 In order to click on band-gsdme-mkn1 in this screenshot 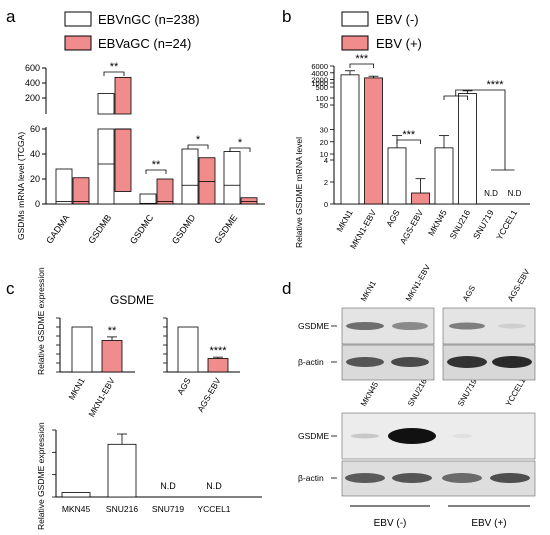, I will do `click(365, 326)`.